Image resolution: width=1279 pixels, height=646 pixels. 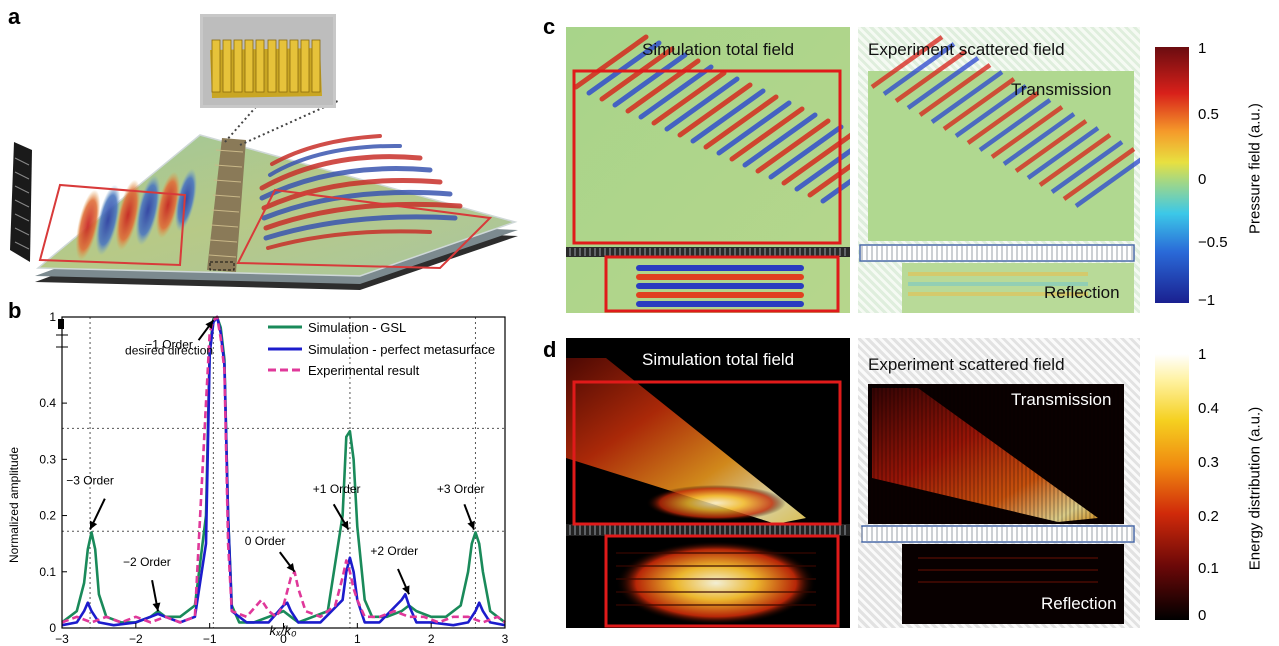 What do you see at coordinates (112, 225) in the screenshot?
I see `left-region-box` at bounding box center [112, 225].